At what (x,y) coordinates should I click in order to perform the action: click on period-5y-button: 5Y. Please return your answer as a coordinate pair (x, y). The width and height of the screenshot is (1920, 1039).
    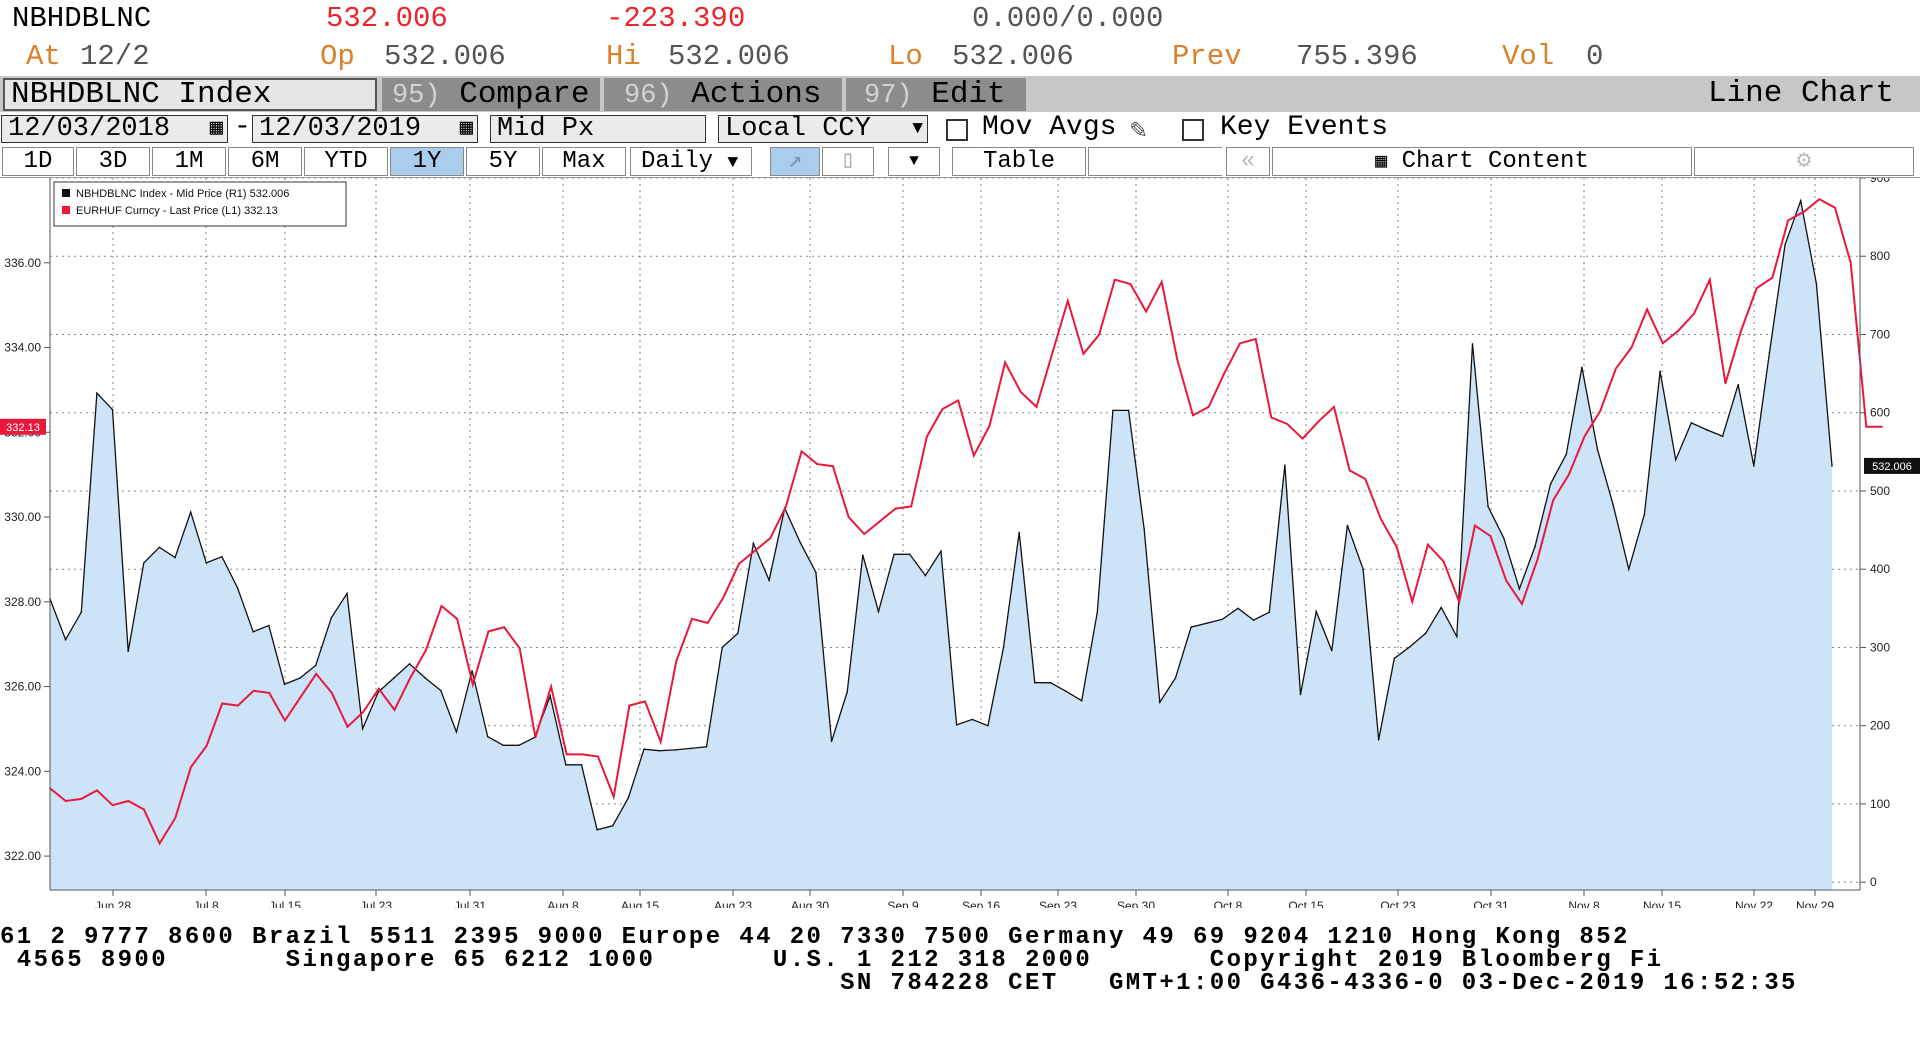
    Looking at the image, I should click on (503, 161).